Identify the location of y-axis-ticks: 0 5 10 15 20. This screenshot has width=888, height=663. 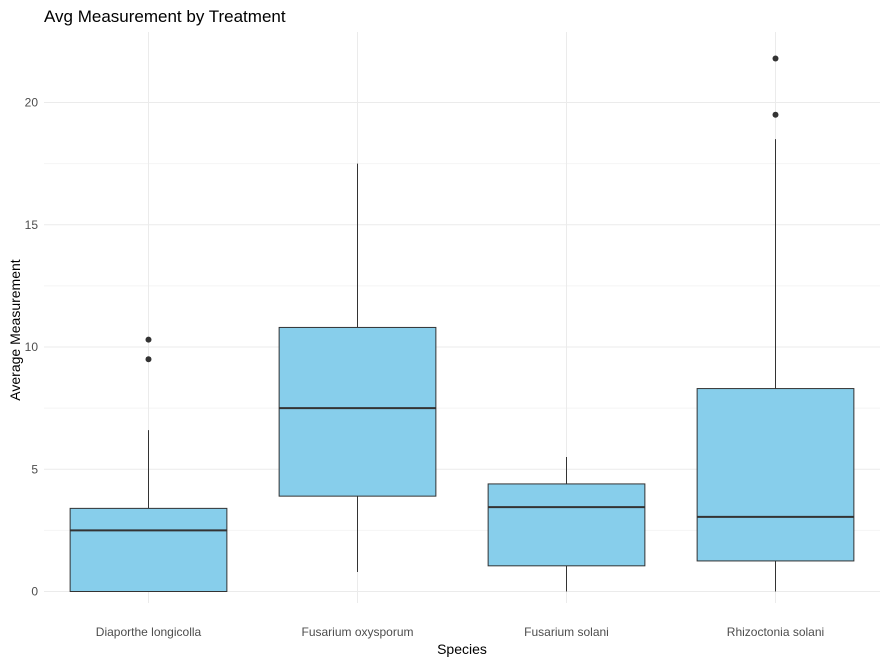
(32, 347).